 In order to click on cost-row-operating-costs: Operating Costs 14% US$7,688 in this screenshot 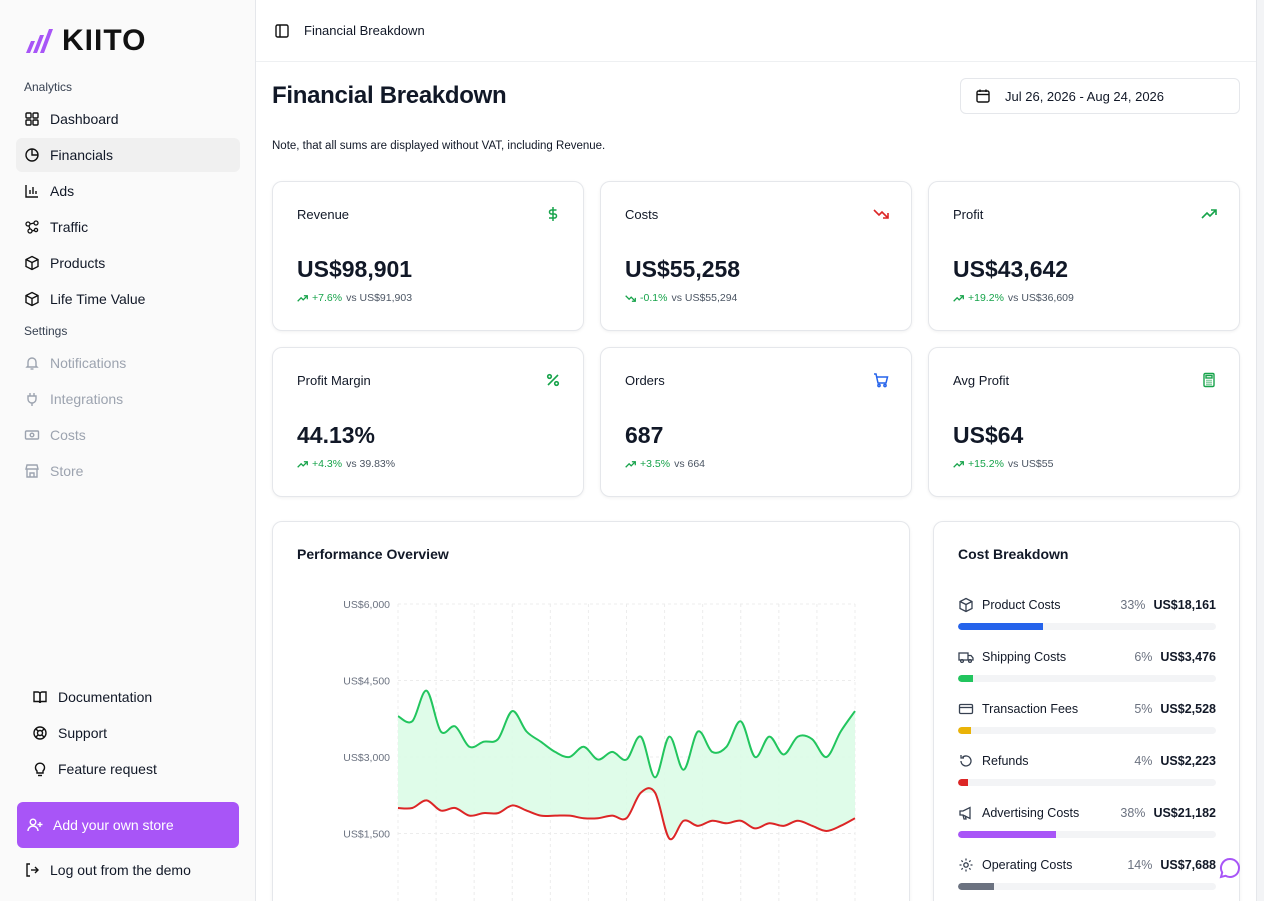, I will do `click(1087, 873)`.